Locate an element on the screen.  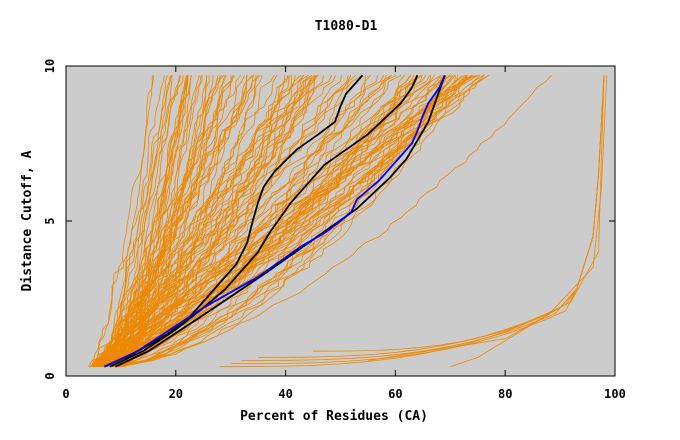
x-tick-label: 20 is located at coordinates (176, 394).